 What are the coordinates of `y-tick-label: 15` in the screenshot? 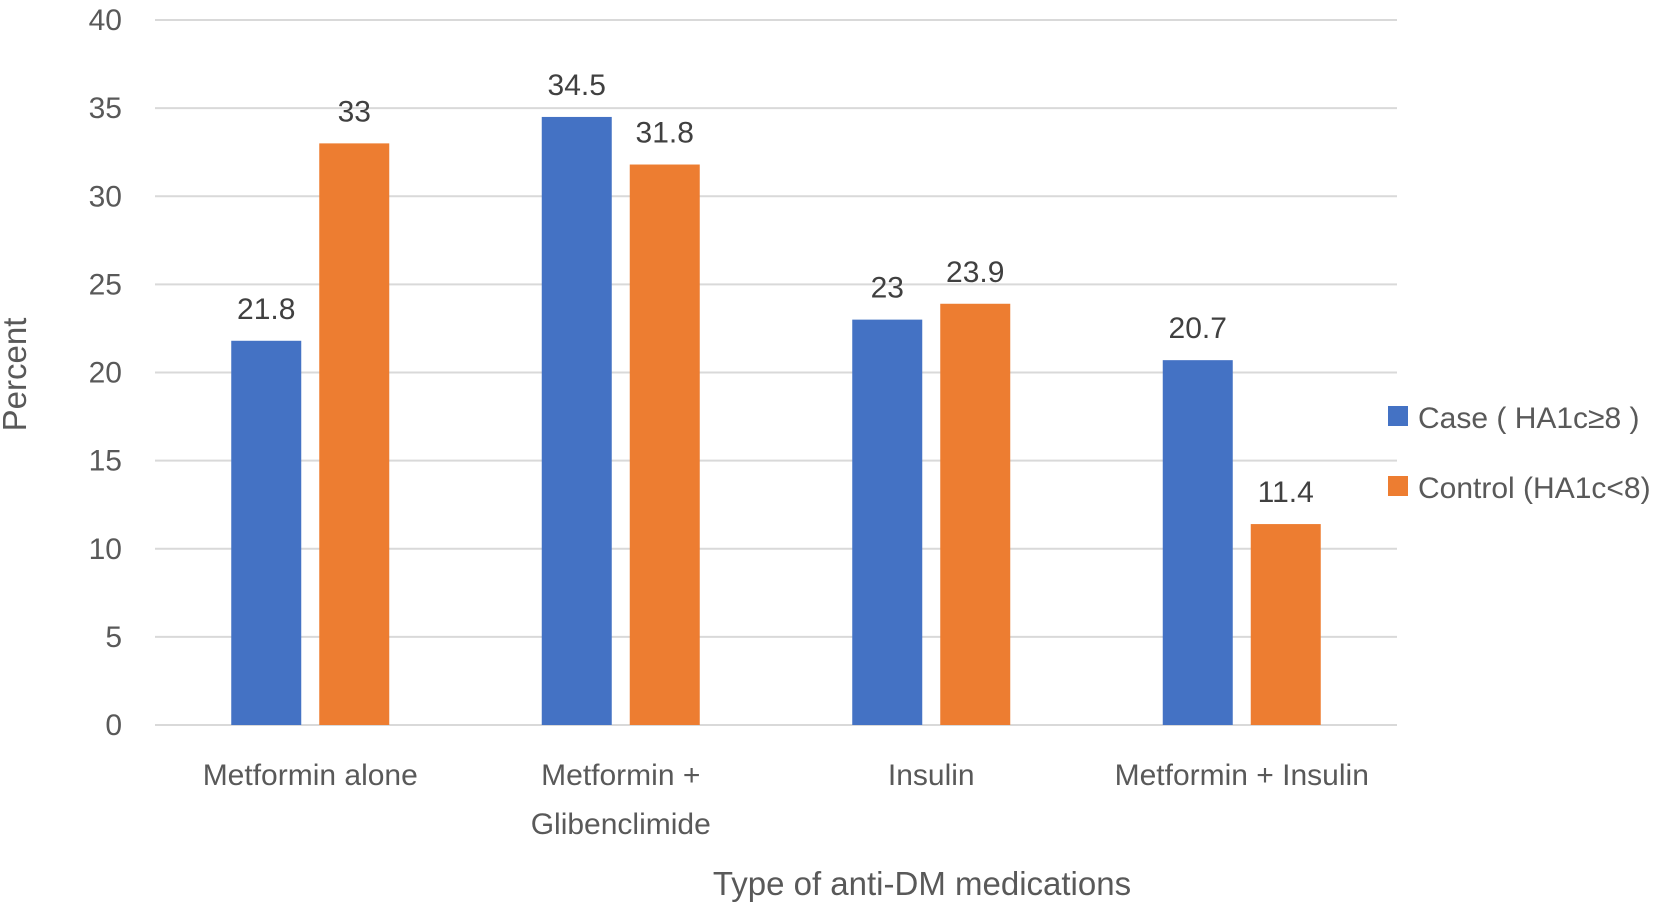 It's located at (105, 461).